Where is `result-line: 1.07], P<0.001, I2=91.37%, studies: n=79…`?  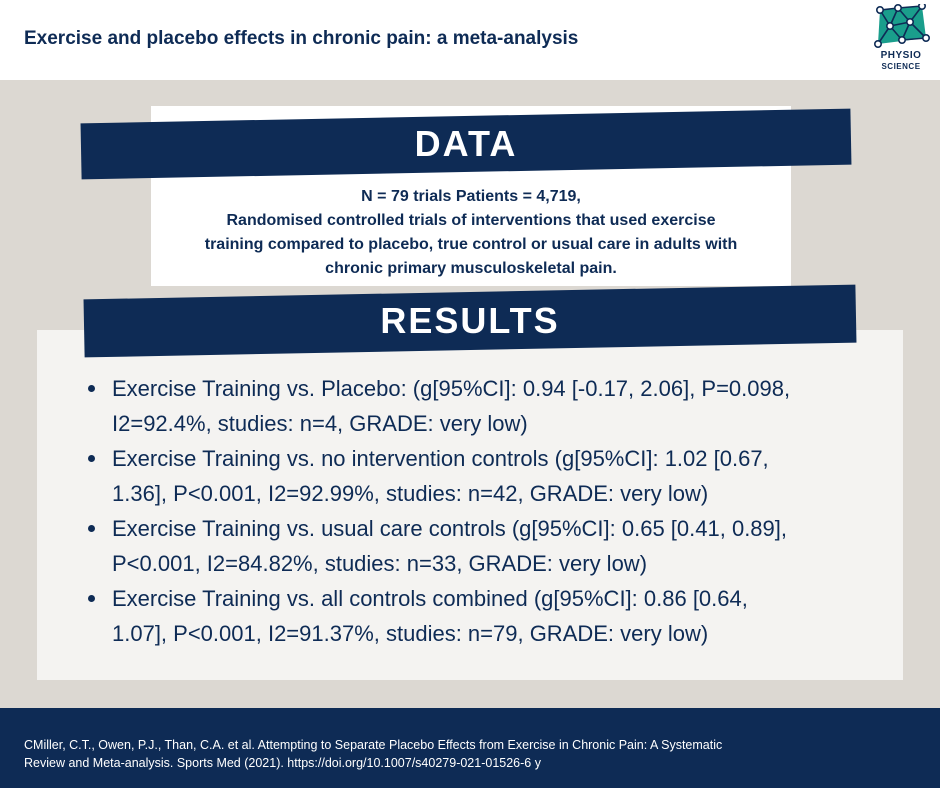 result-line: 1.07], P<0.001, I2=91.37%, studies: n=79… is located at coordinates (410, 633).